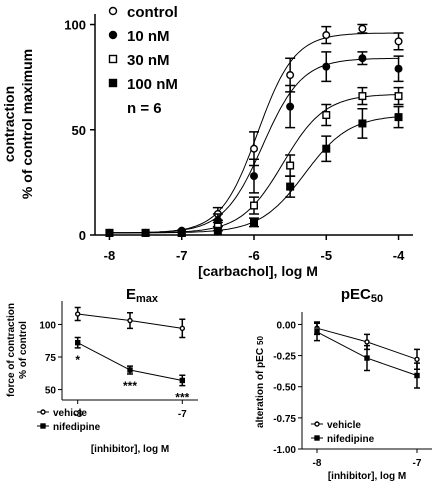 The height and width of the screenshot is (488, 440). What do you see at coordinates (356, 294) in the screenshot?
I see `panel-title-main: pEC` at bounding box center [356, 294].